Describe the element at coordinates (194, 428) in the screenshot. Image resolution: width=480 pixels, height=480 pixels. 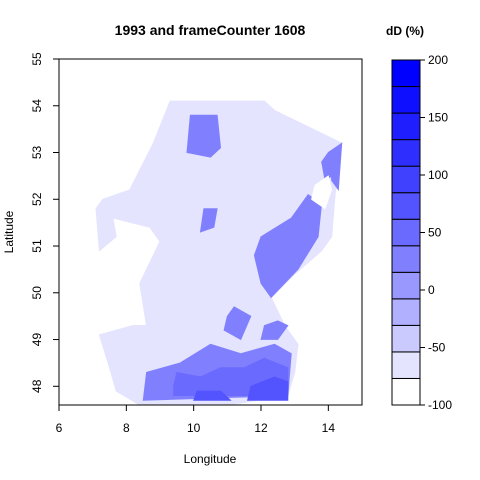
I see `x-tick-label: 10` at that location.